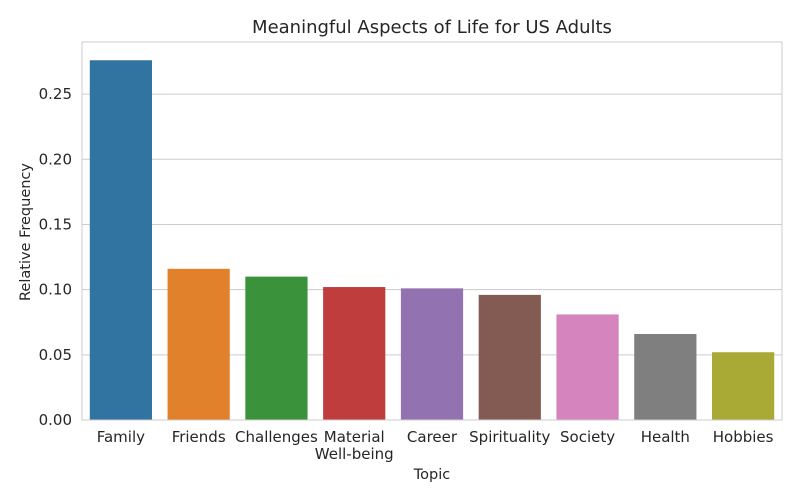 The height and width of the screenshot is (500, 800). I want to click on chart-title: Meaningful Aspects of Life for US Adults, so click(432, 27).